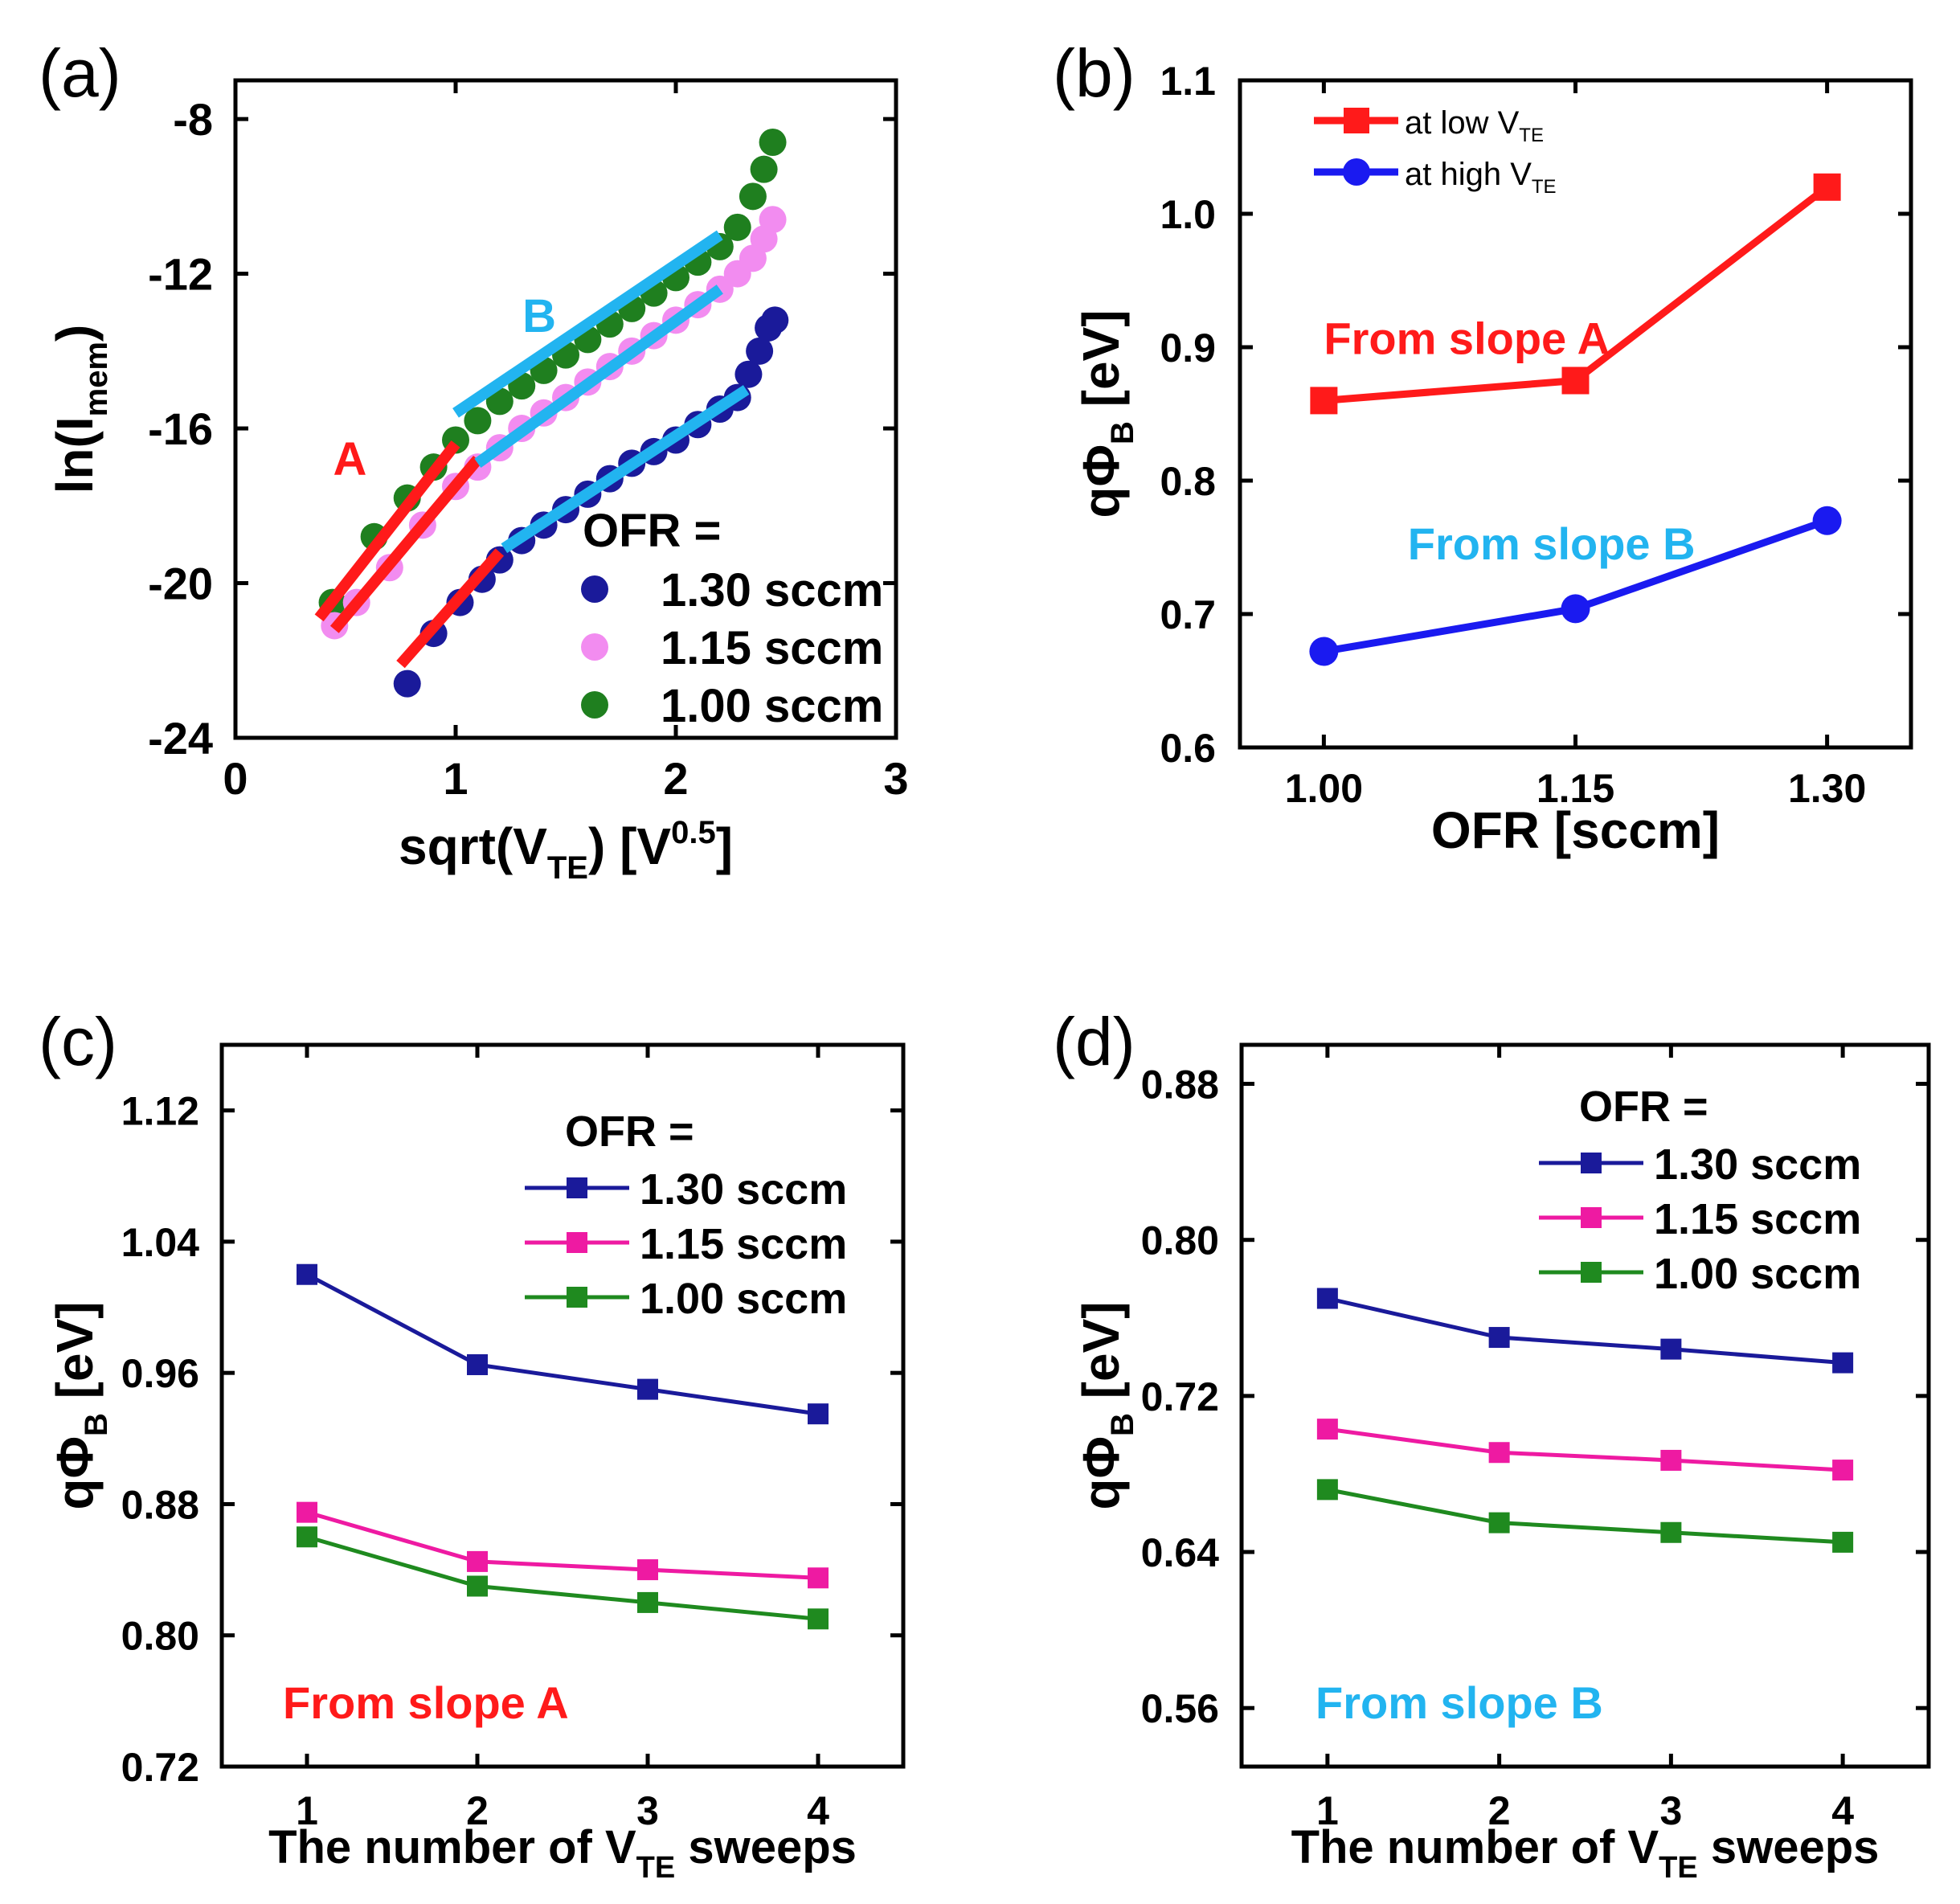 The height and width of the screenshot is (1904, 1960). What do you see at coordinates (426, 1703) in the screenshot?
I see `slope-annotation: From slope A` at bounding box center [426, 1703].